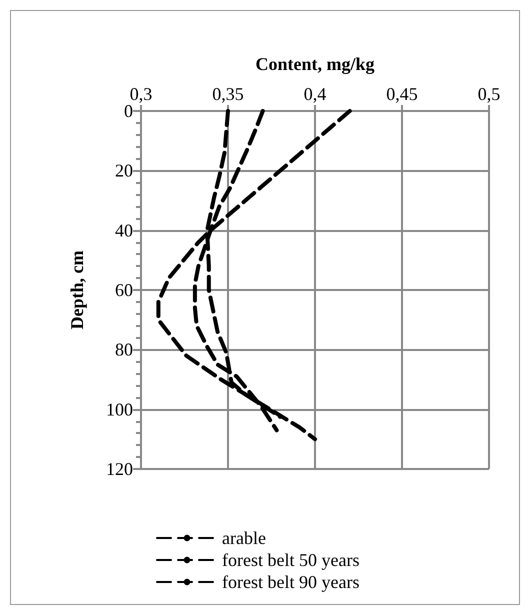 This screenshot has height=612, width=531. Describe the element at coordinates (402, 94) in the screenshot. I see `x-tick-label: 0,45` at that location.